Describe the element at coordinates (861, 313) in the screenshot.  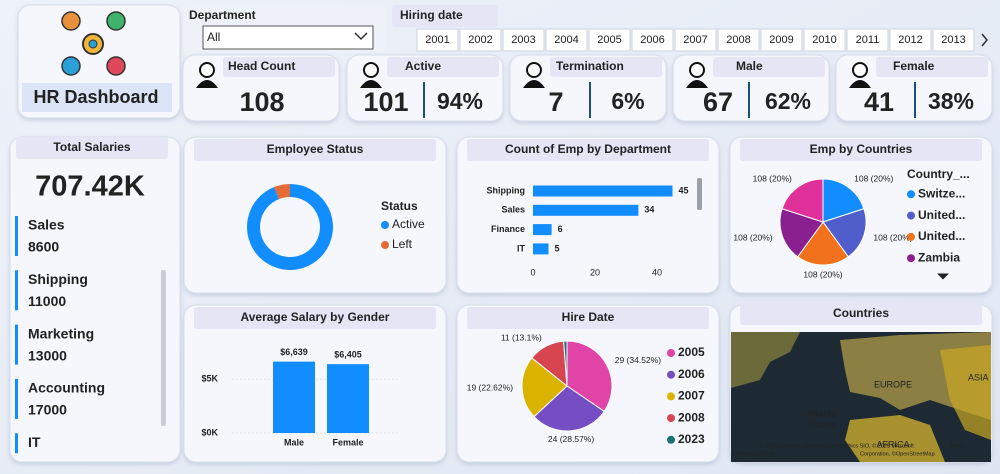
I see `panel-title: Countries` at that location.